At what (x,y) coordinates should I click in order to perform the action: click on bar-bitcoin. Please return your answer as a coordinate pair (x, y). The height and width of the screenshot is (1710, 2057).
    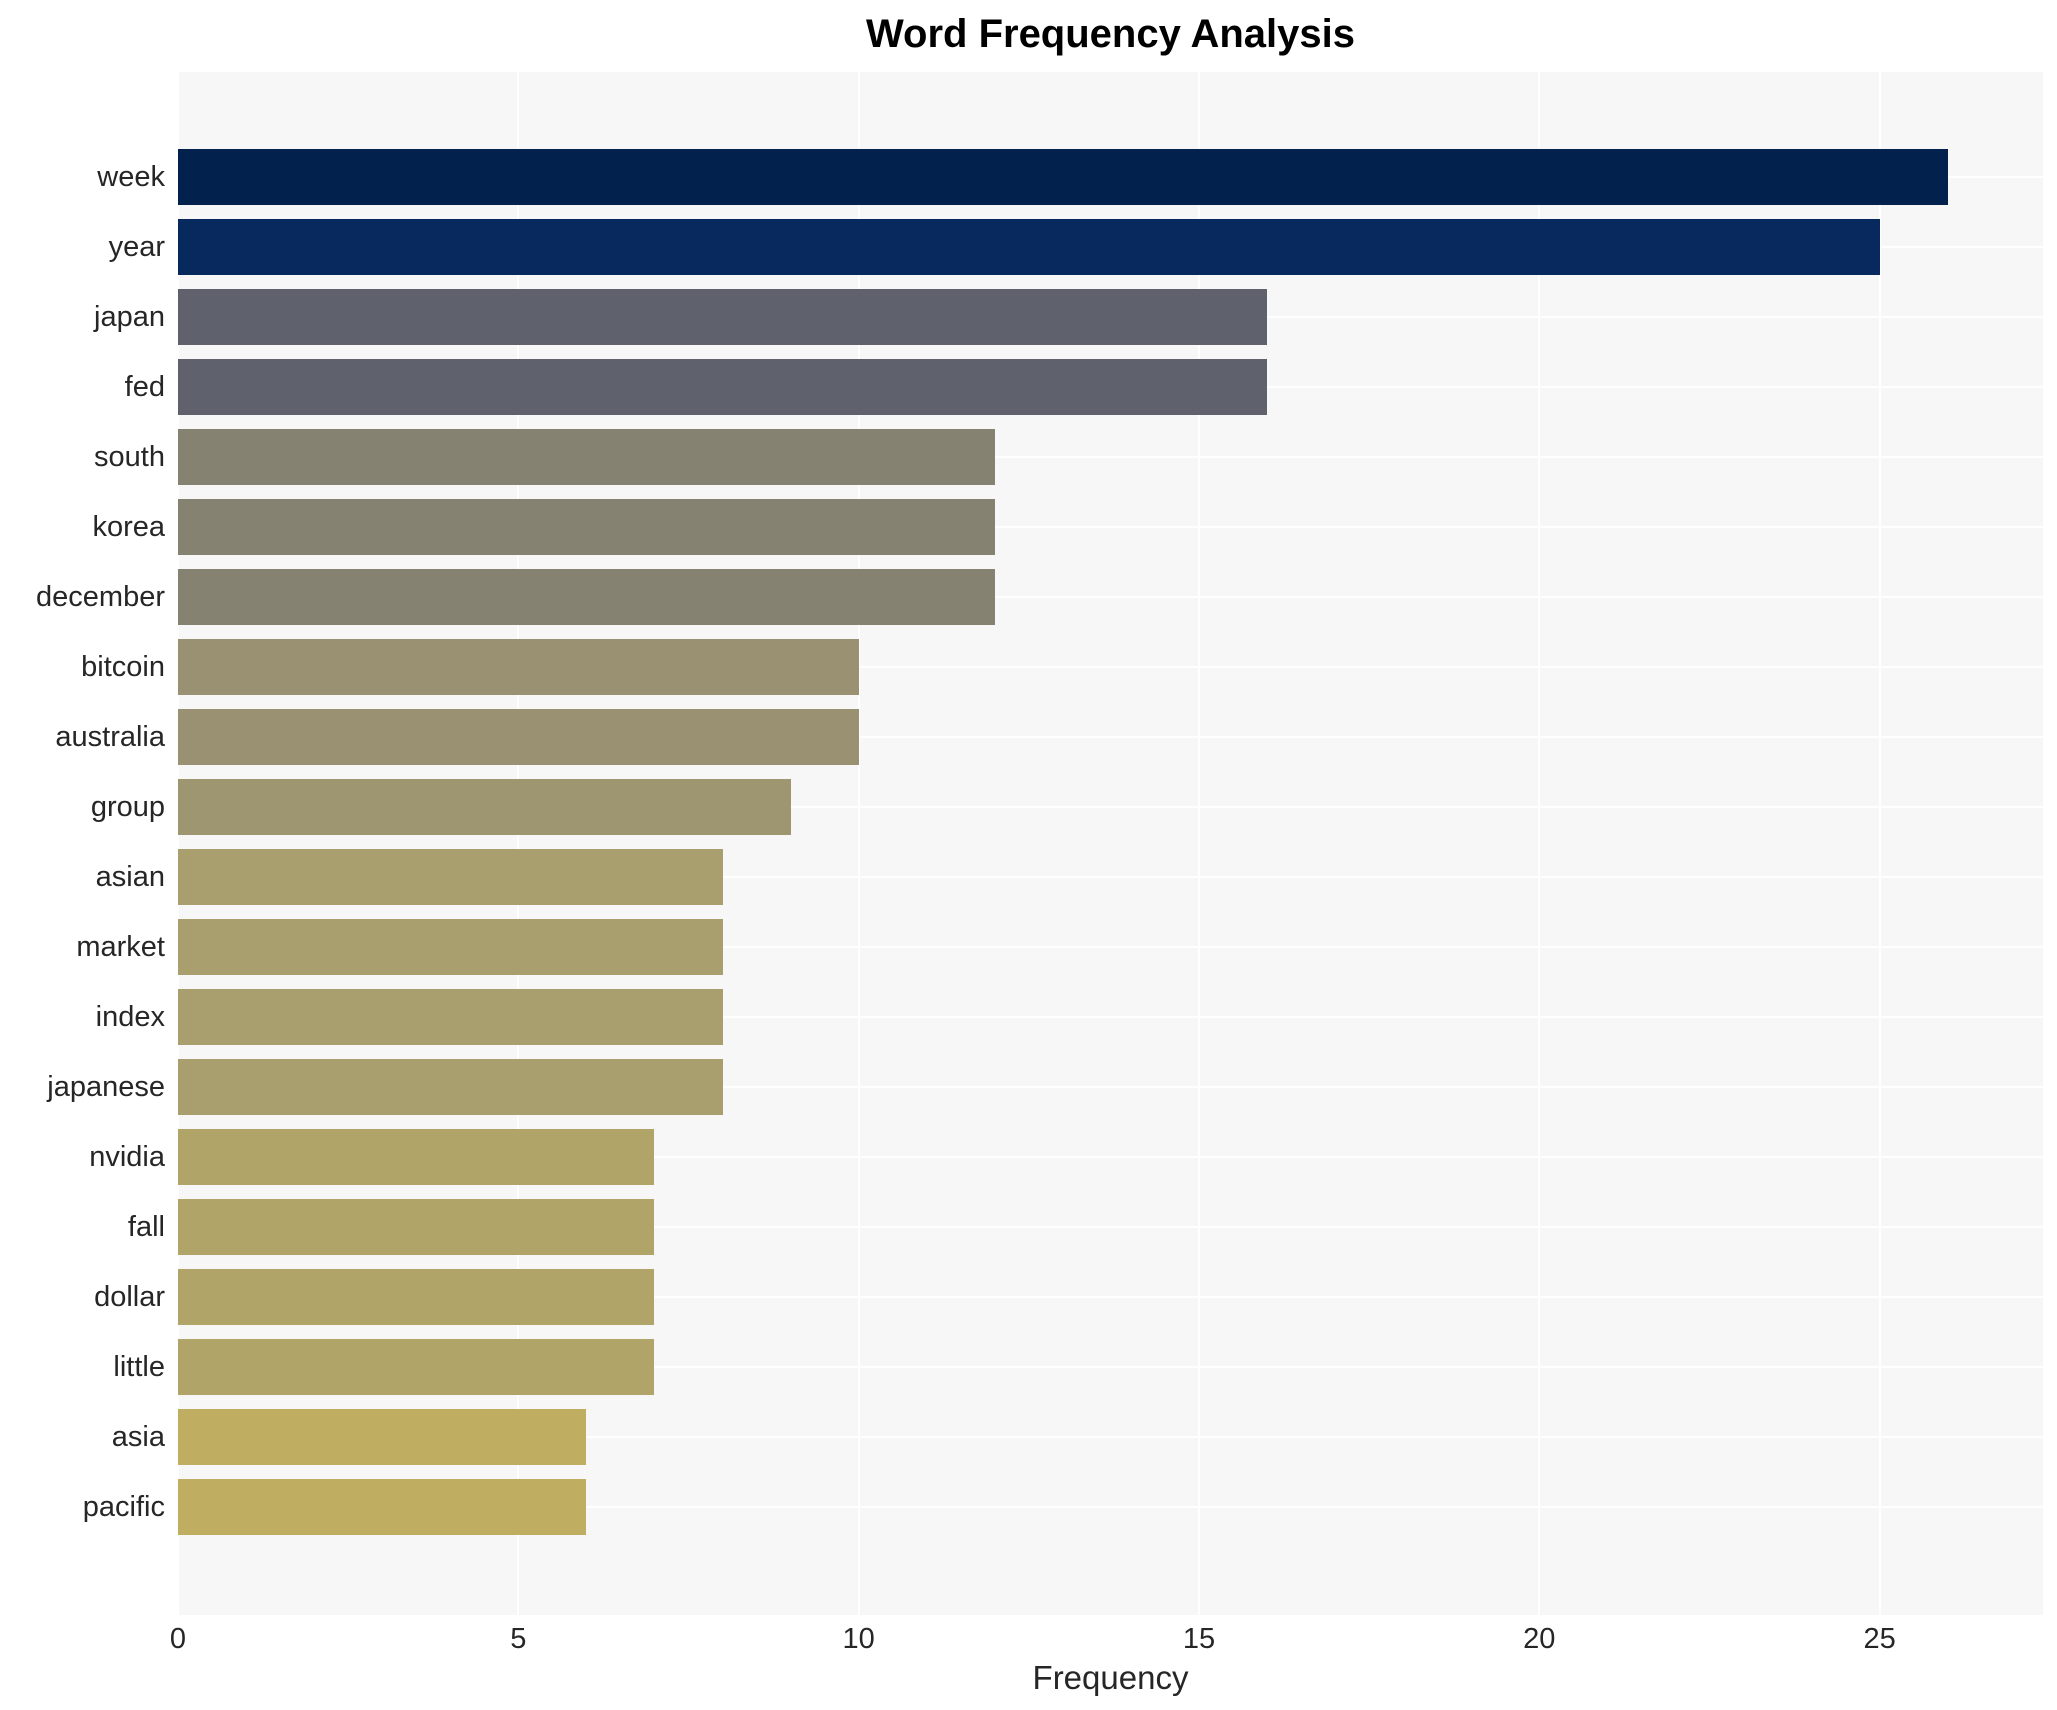
    Looking at the image, I should click on (518, 667).